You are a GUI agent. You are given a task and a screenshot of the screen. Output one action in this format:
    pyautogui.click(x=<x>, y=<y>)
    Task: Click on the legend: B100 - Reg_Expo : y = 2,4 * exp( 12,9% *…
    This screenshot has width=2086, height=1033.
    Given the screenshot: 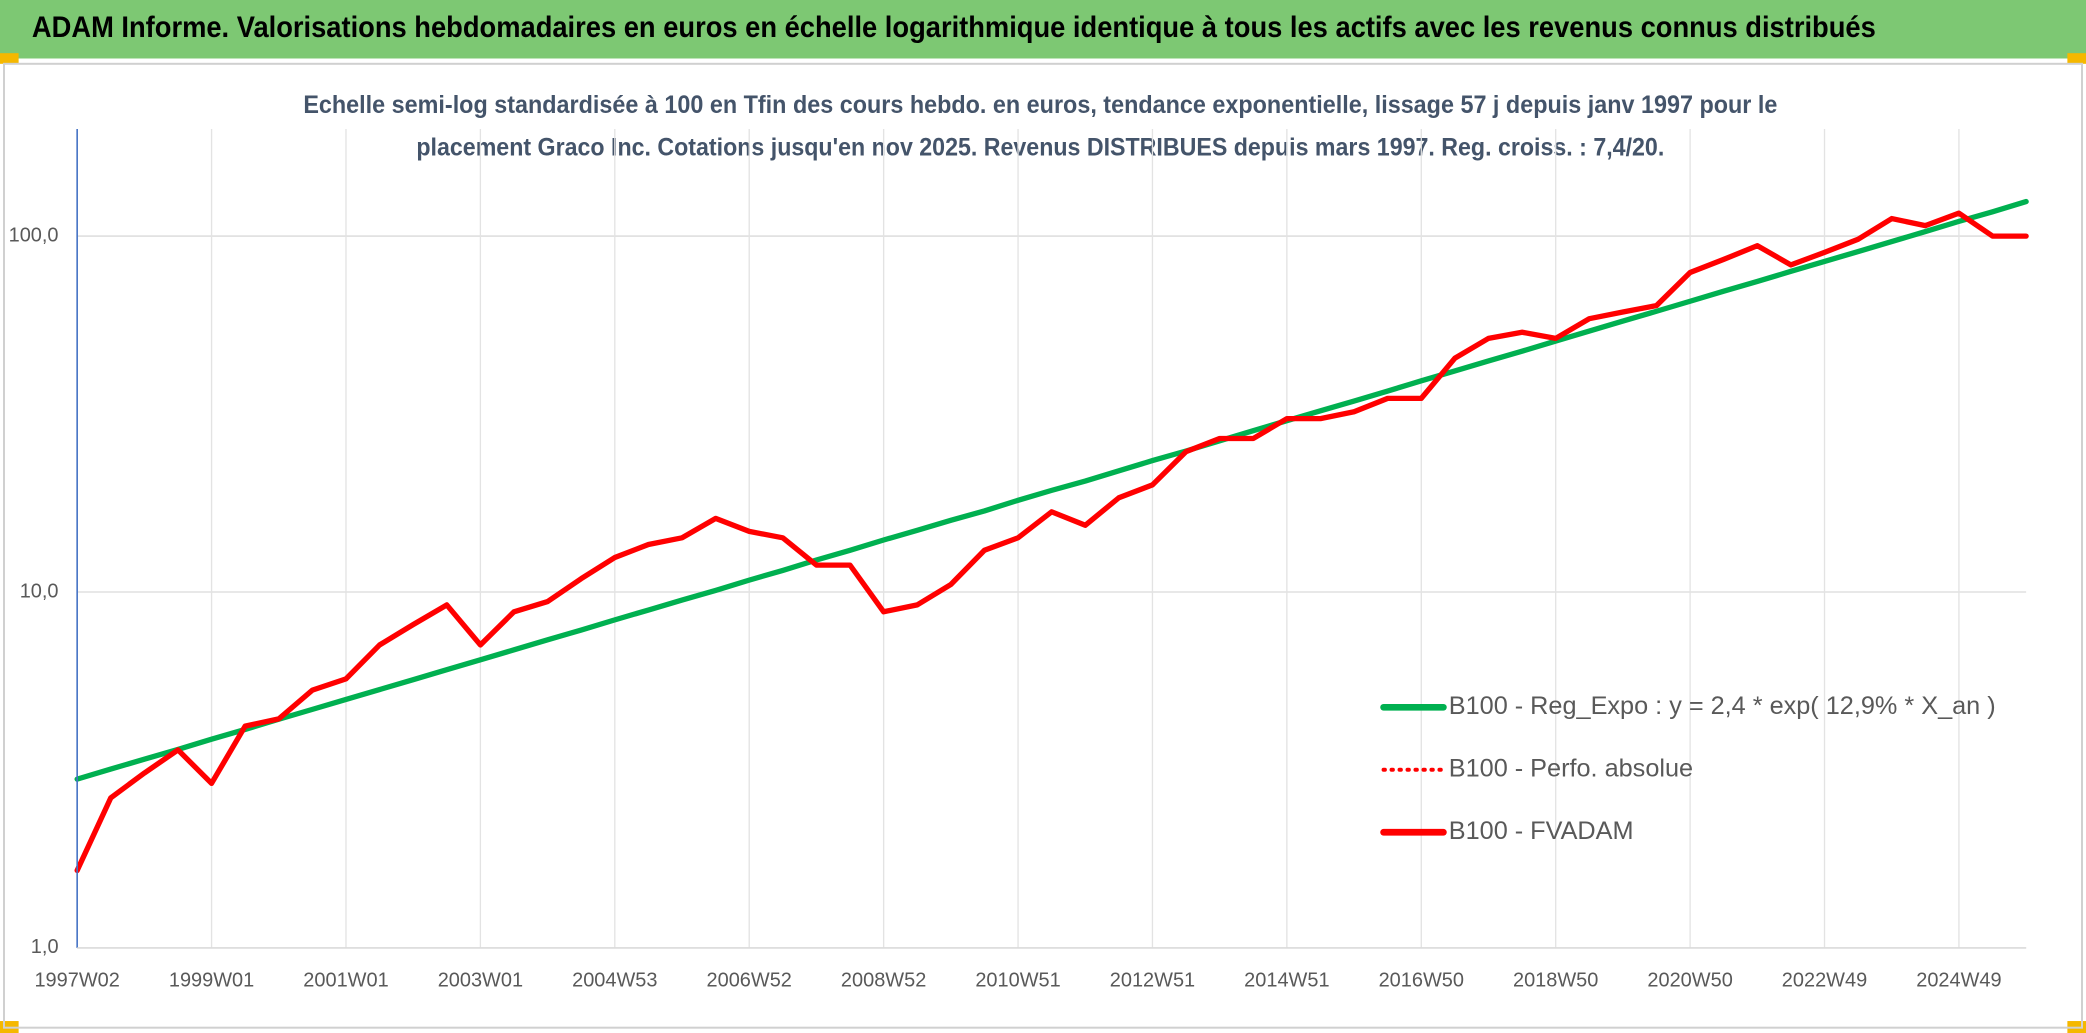 What is the action you would take?
    pyautogui.click(x=1688, y=768)
    